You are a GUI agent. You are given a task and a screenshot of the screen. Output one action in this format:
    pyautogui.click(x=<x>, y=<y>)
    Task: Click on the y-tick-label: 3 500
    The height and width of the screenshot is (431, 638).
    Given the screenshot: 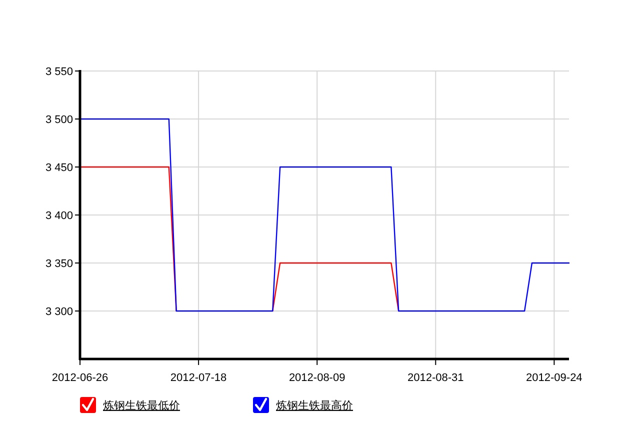 What is the action you would take?
    pyautogui.click(x=59, y=120)
    